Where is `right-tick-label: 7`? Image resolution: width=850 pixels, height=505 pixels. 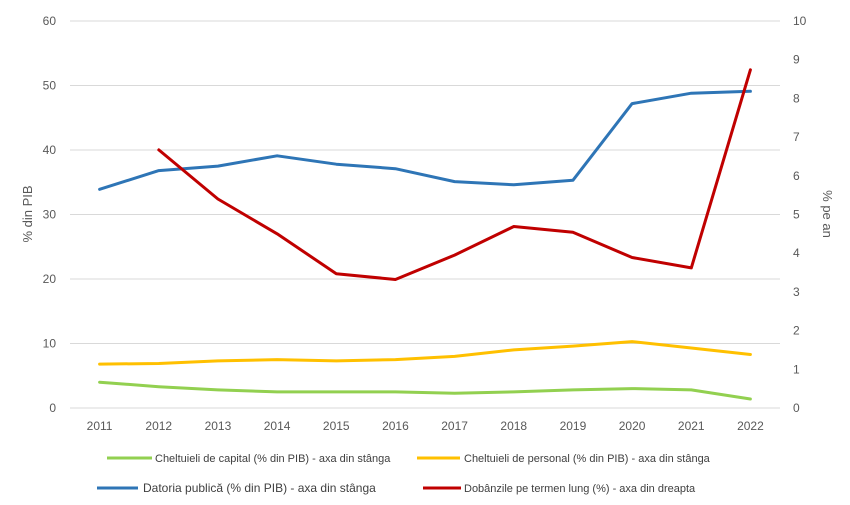
right-tick-label: 7 is located at coordinates (796, 137).